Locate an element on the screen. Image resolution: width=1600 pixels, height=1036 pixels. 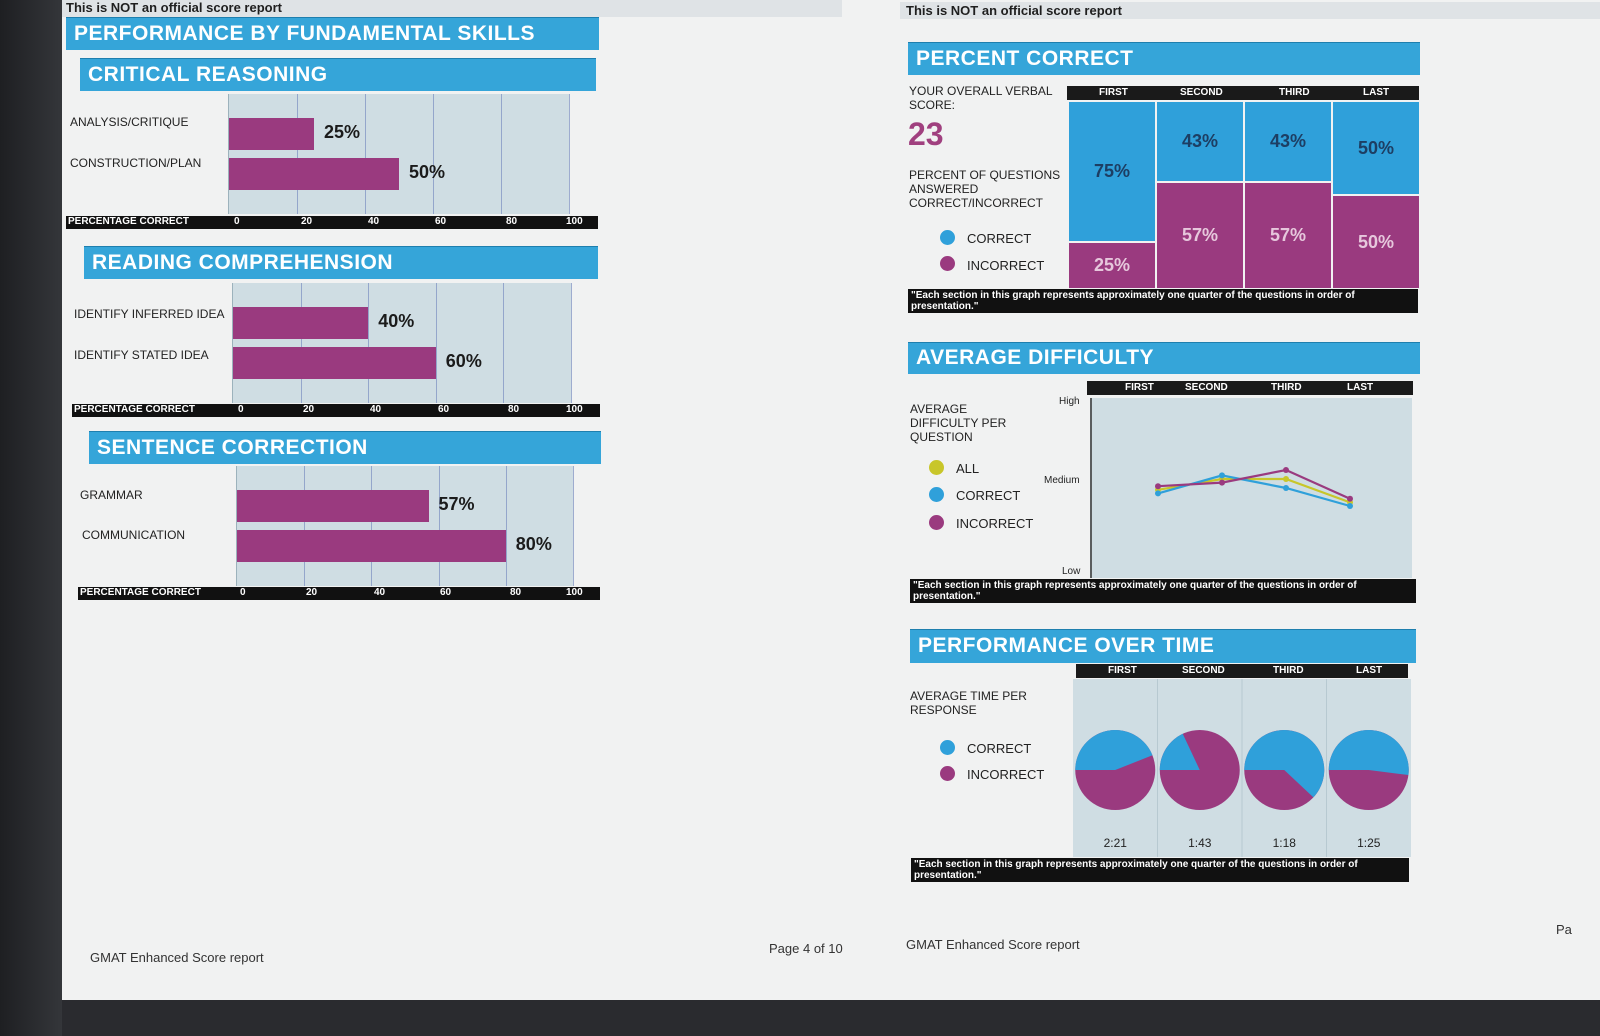
difficulty-low-label: Low is located at coordinates (1071, 571).